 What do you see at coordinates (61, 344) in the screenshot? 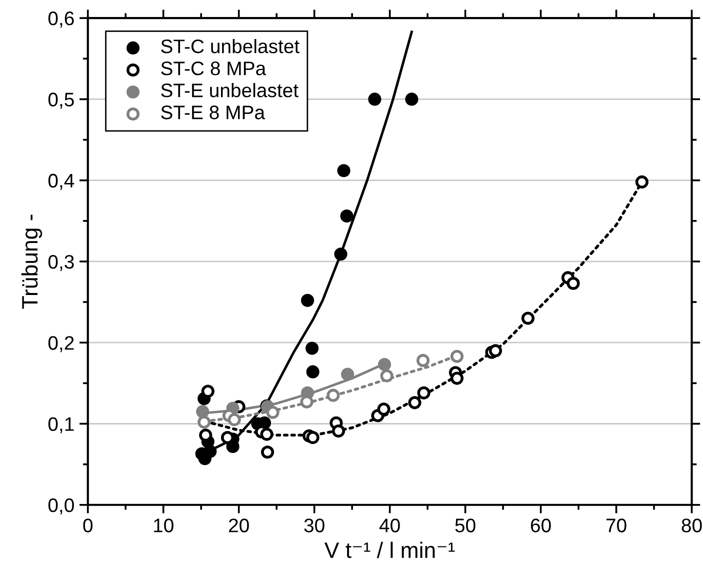
I see `y-tick-label: 0,2` at bounding box center [61, 344].